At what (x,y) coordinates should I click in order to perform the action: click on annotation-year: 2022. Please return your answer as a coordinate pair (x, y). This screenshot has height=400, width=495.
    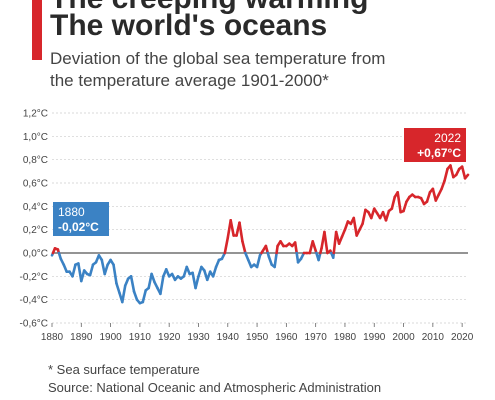
    Looking at the image, I should click on (447, 138).